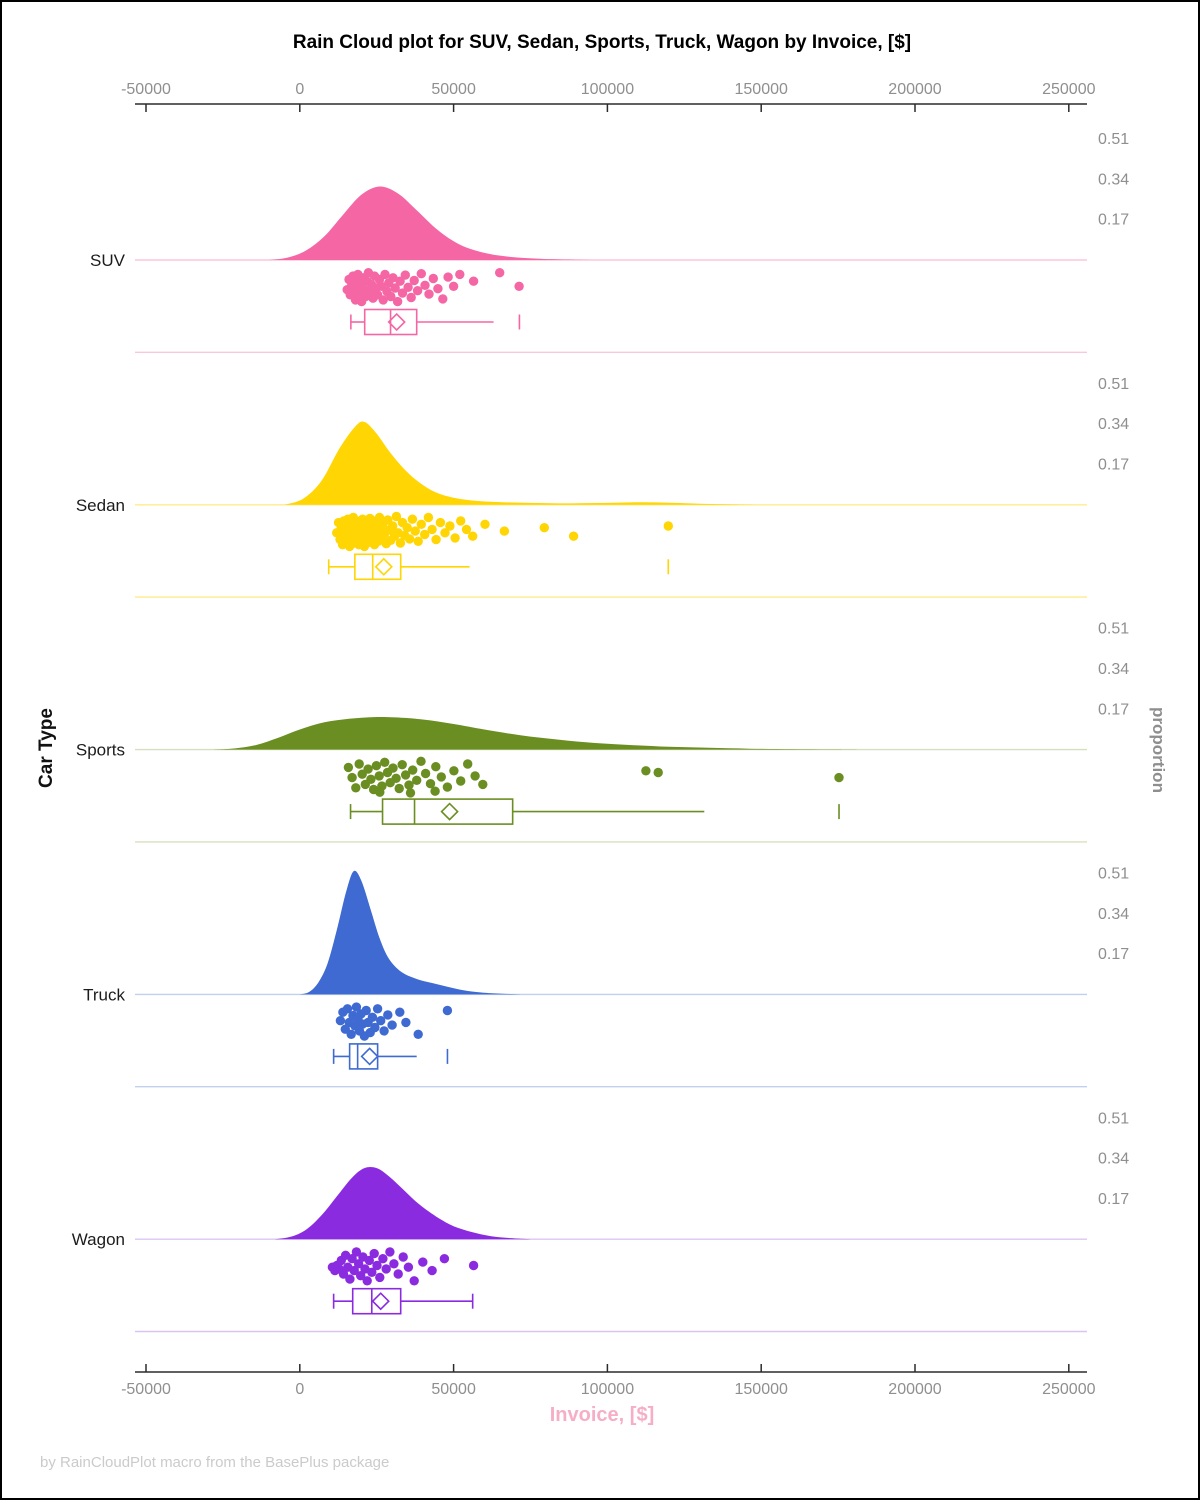  What do you see at coordinates (498, 567) in the screenshot?
I see `box-plot-sedan` at bounding box center [498, 567].